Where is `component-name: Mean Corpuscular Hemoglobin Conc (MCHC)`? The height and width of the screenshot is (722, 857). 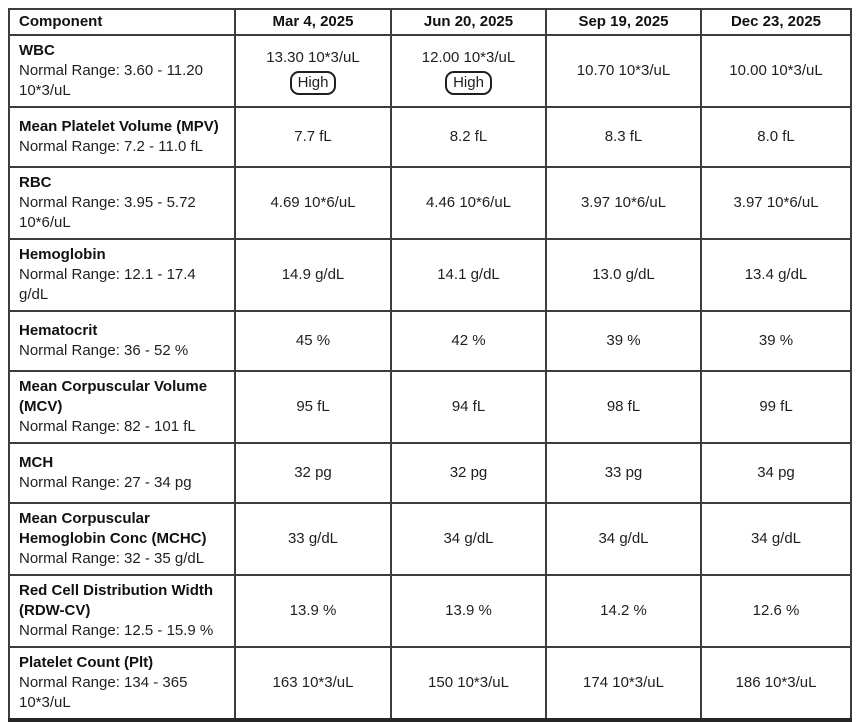
component-name: Mean Corpuscular Hemoglobin Conc (MCHC) is located at coordinates (113, 528).